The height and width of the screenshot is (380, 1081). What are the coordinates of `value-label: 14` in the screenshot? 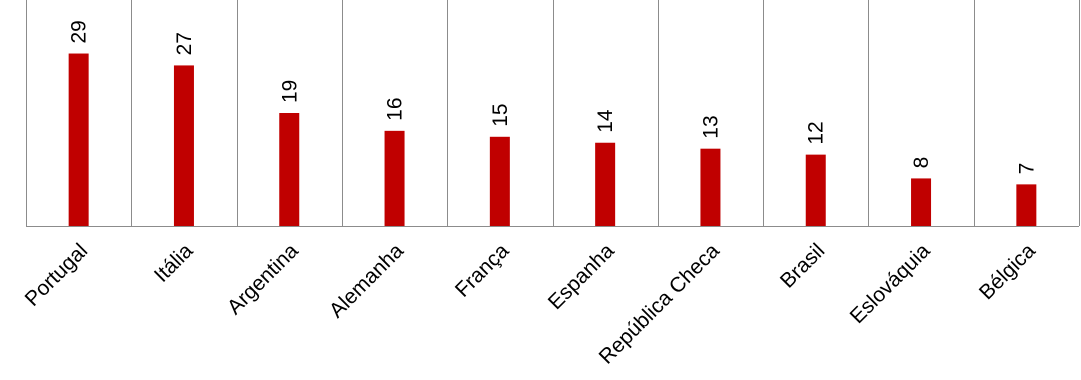 It's located at (605, 121).